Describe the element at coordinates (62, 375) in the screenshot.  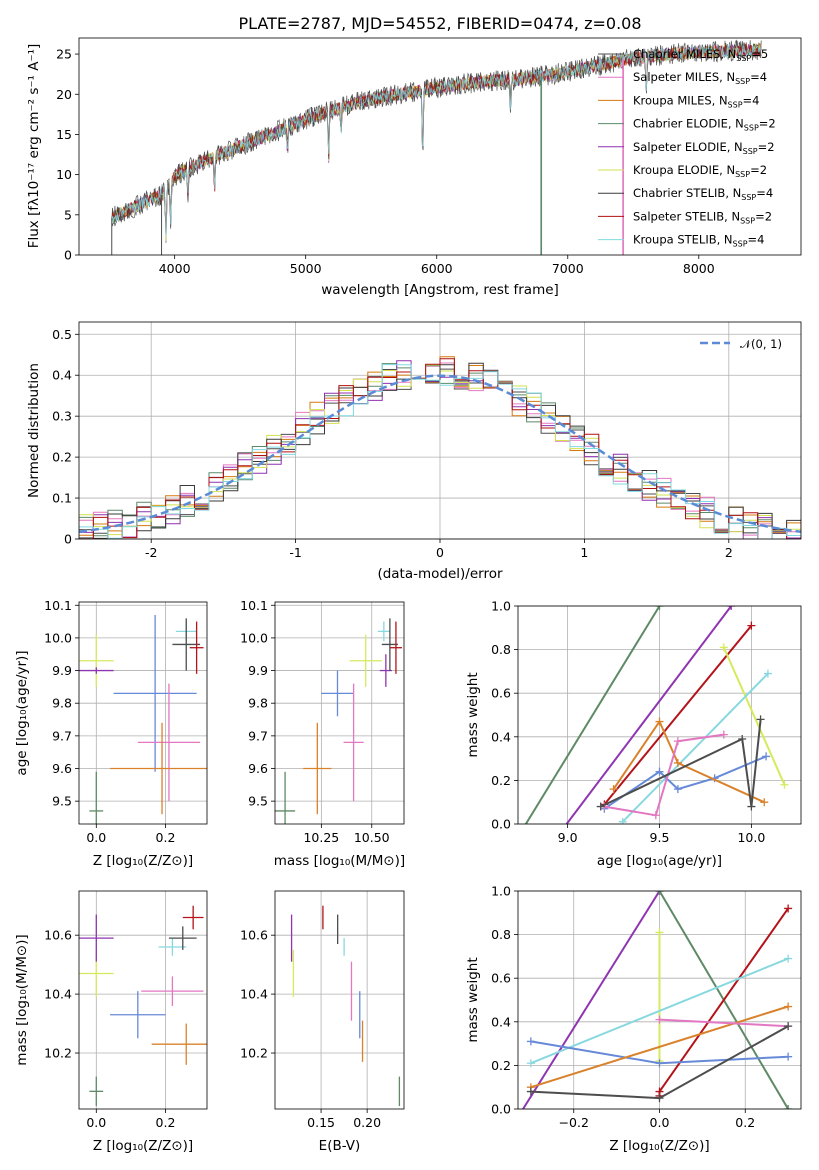
I see `y-tick-label: 0.4` at that location.